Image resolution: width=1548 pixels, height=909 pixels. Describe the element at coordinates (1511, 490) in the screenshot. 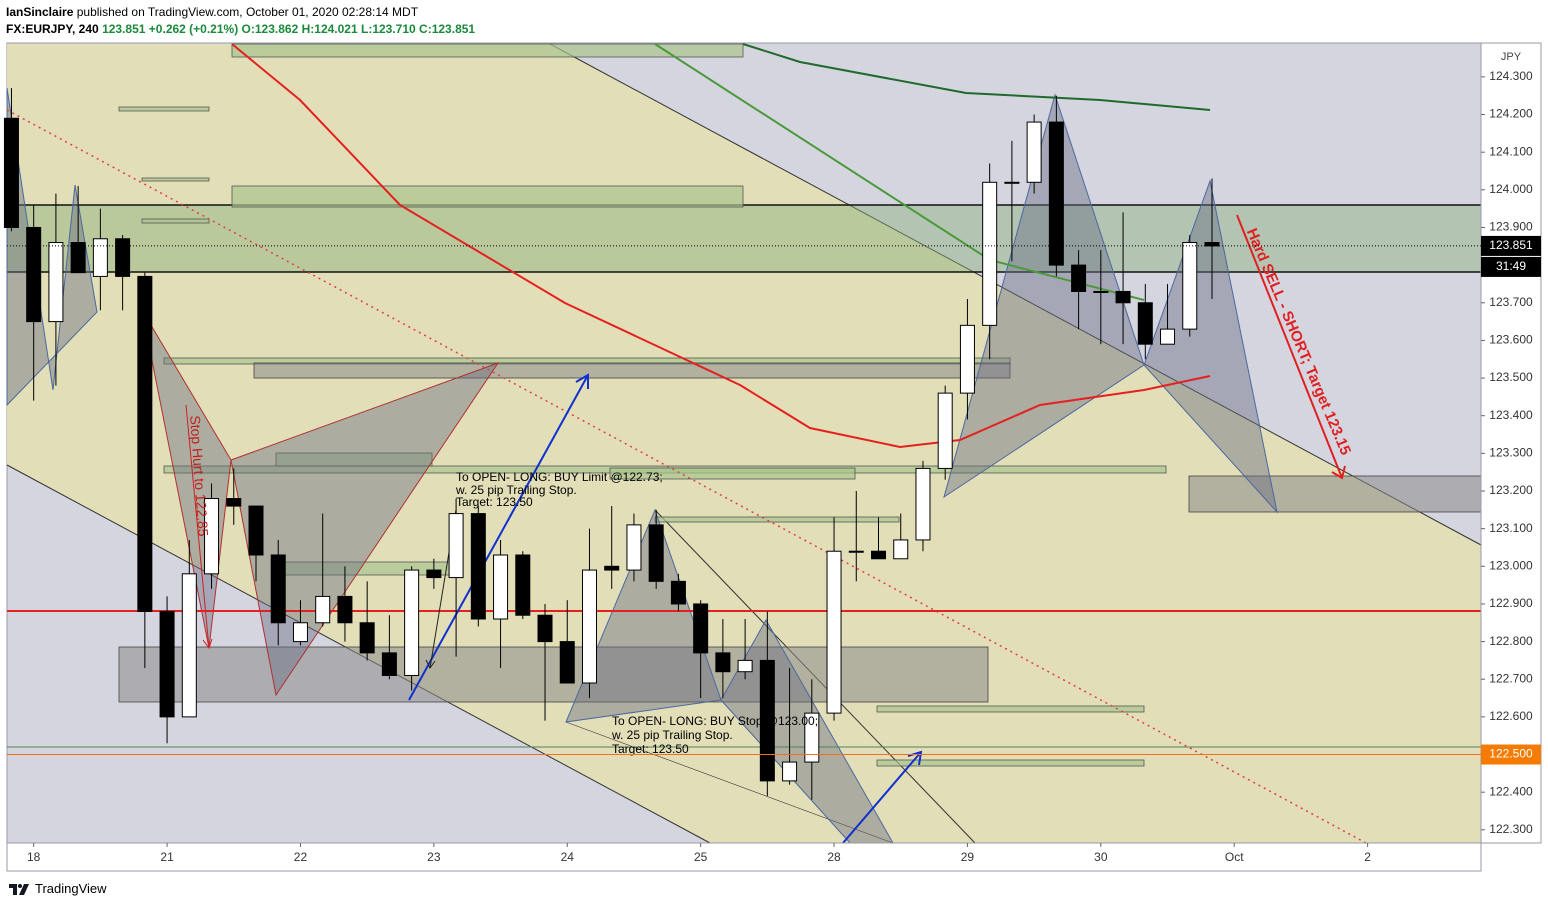

I see `y-tick-label: 123.200` at that location.